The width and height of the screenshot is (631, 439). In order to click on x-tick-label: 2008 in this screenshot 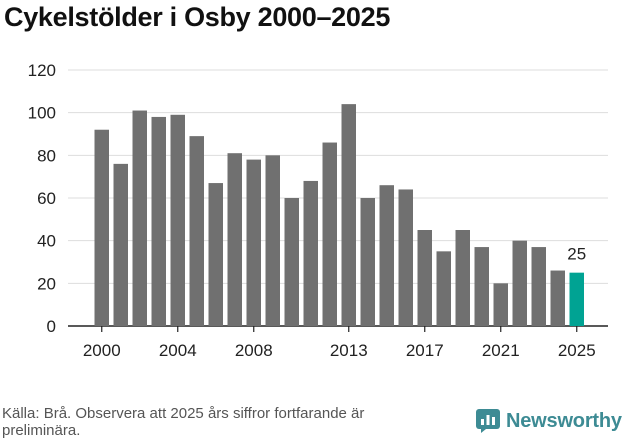, I will do `click(254, 350)`.